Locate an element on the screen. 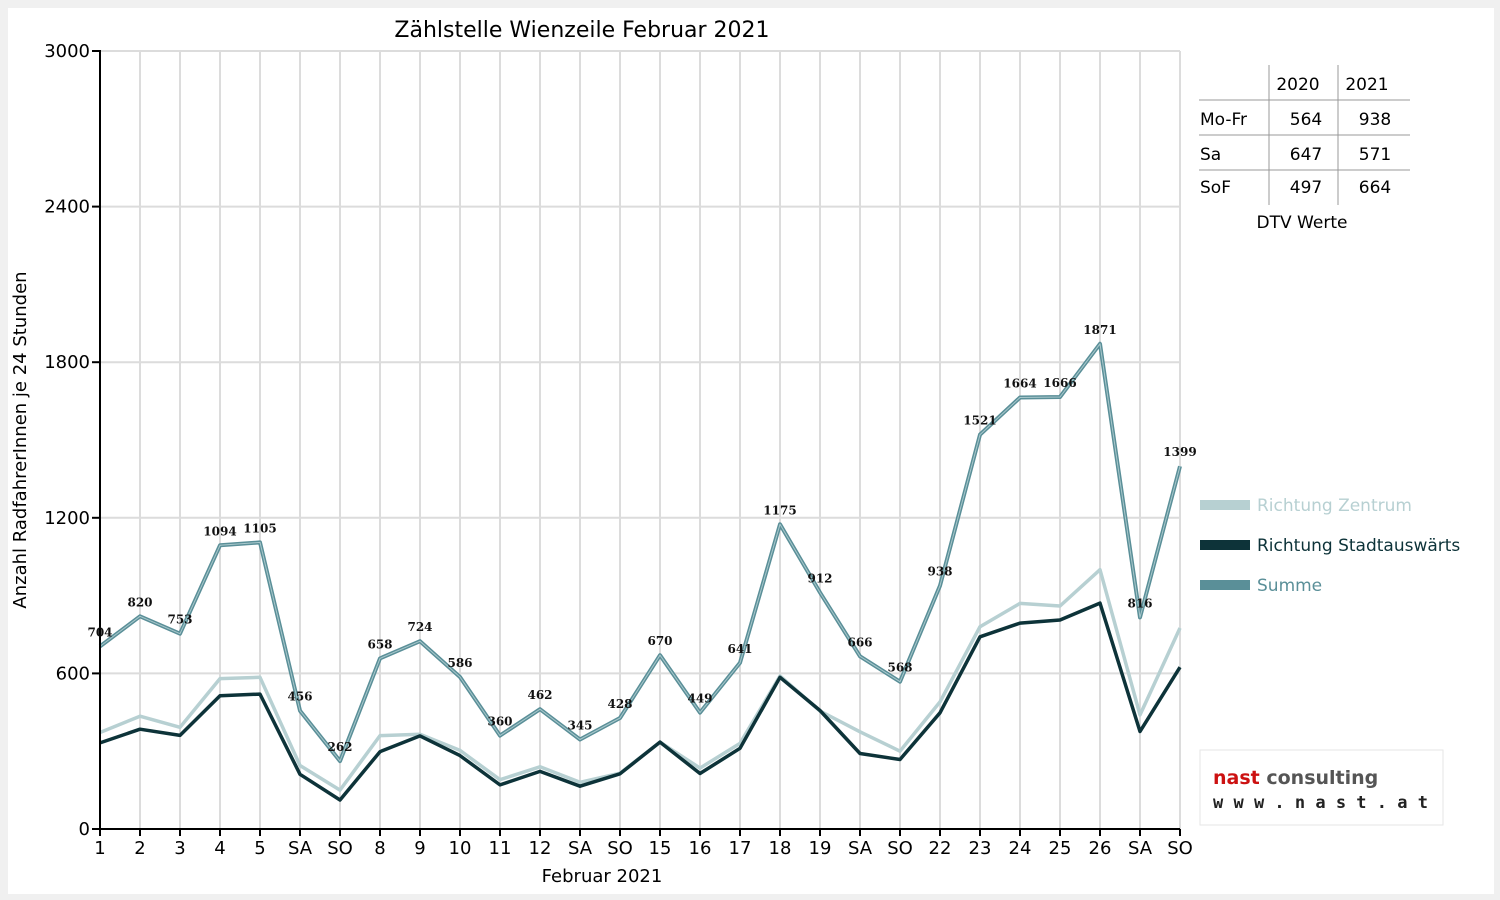 The height and width of the screenshot is (900, 1500). logo-part1: nast is located at coordinates (1236, 778).